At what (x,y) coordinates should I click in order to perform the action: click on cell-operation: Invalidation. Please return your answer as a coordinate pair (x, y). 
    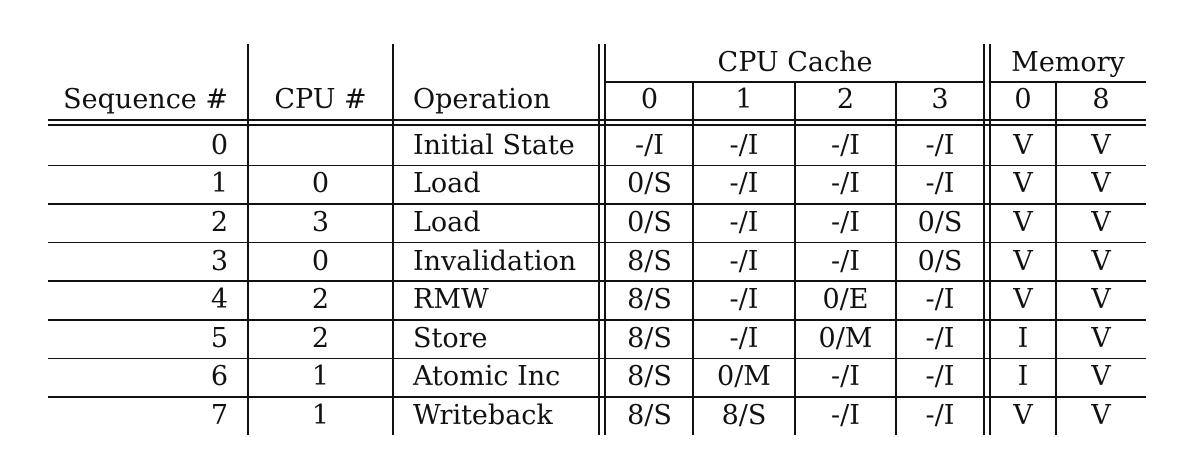
    Looking at the image, I should click on (495, 261).